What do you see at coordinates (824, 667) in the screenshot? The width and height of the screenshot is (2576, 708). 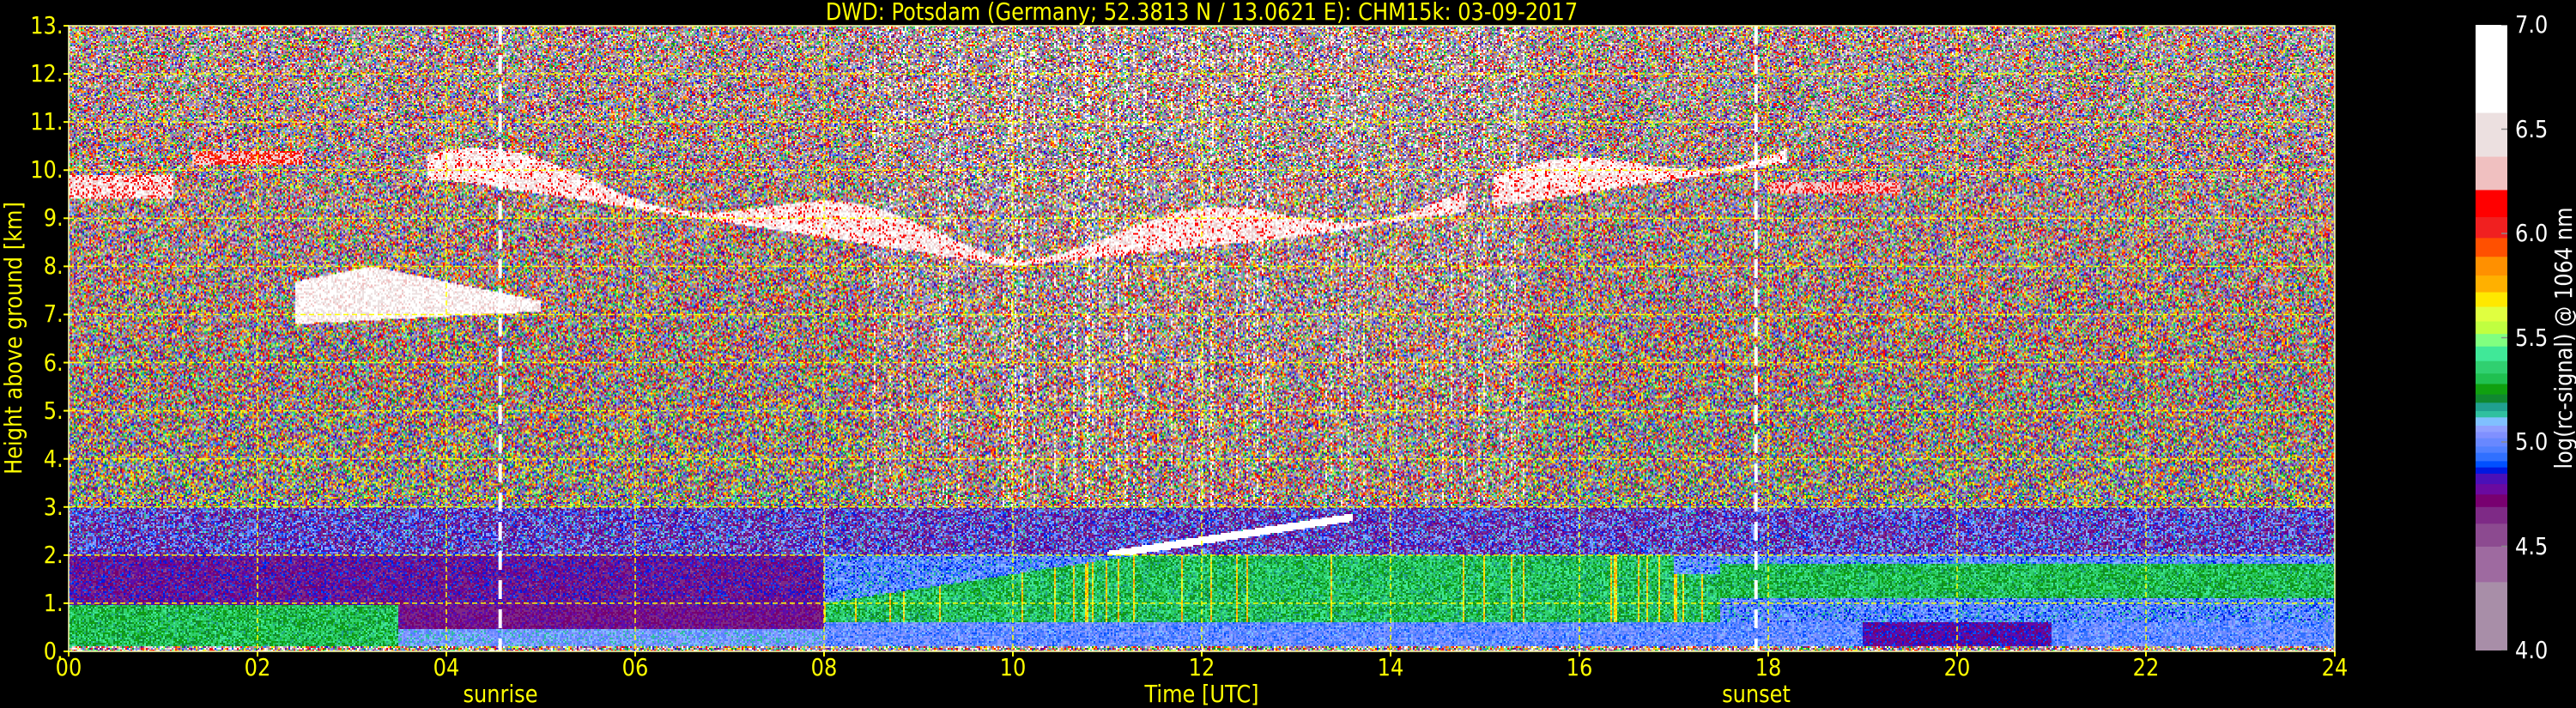 I see `x-tick-label: 08` at bounding box center [824, 667].